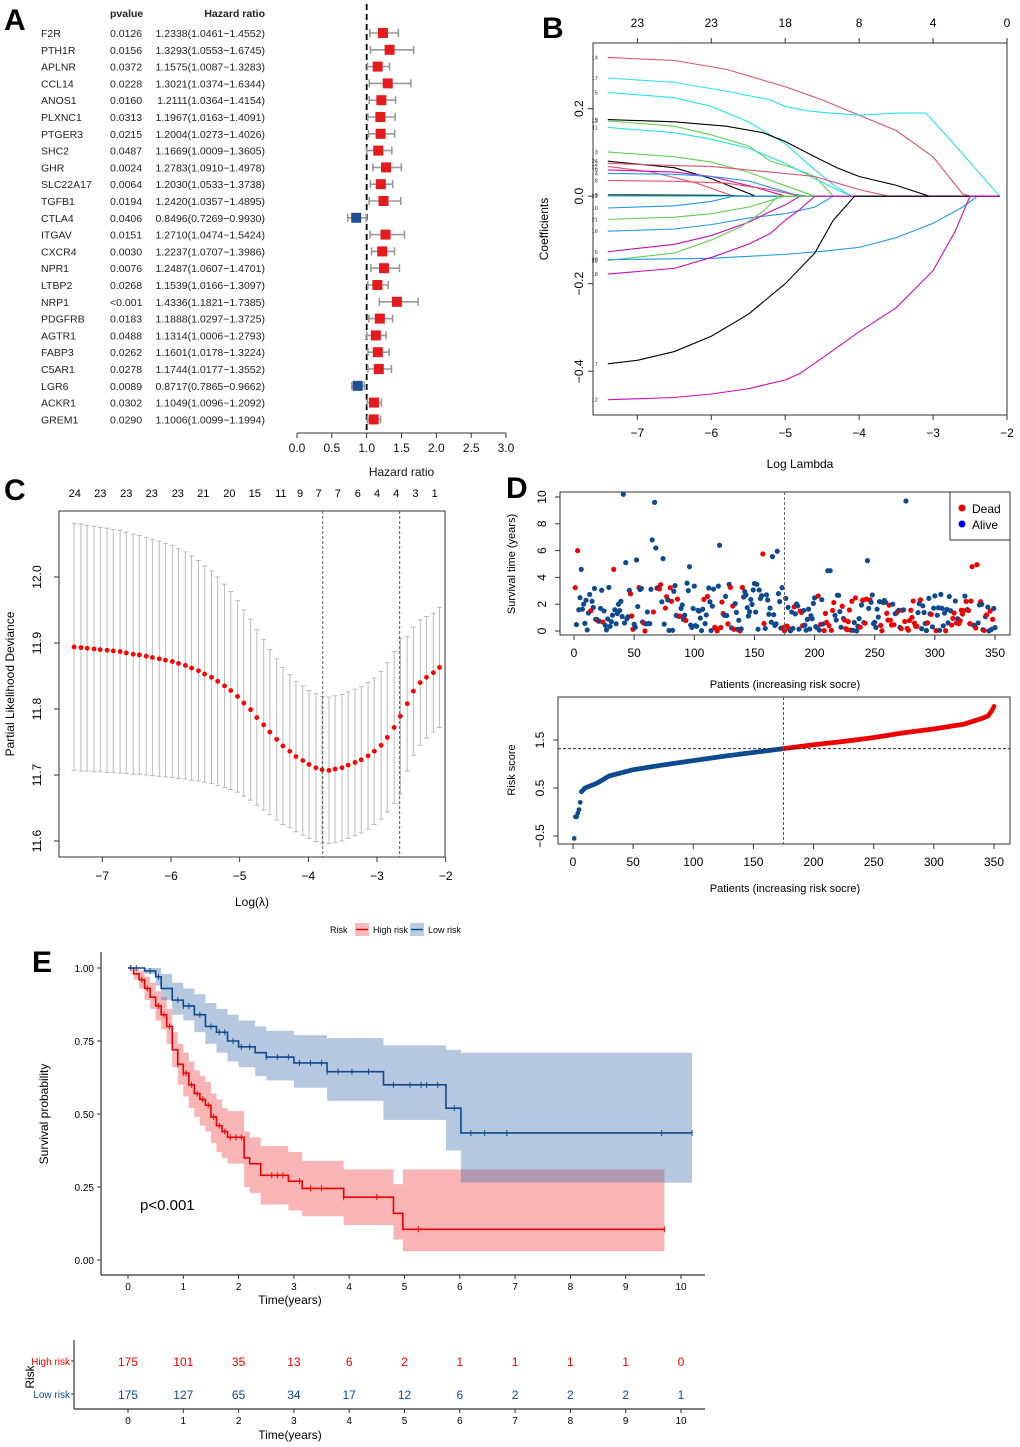 The width and height of the screenshot is (1020, 1447). What do you see at coordinates (239, 1287) in the screenshot?
I see `x-tick-label: 2` at bounding box center [239, 1287].